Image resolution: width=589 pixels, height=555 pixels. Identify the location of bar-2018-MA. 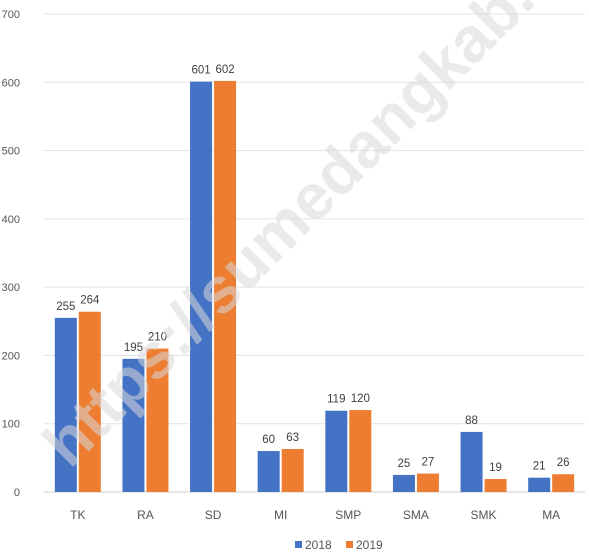
(539, 484).